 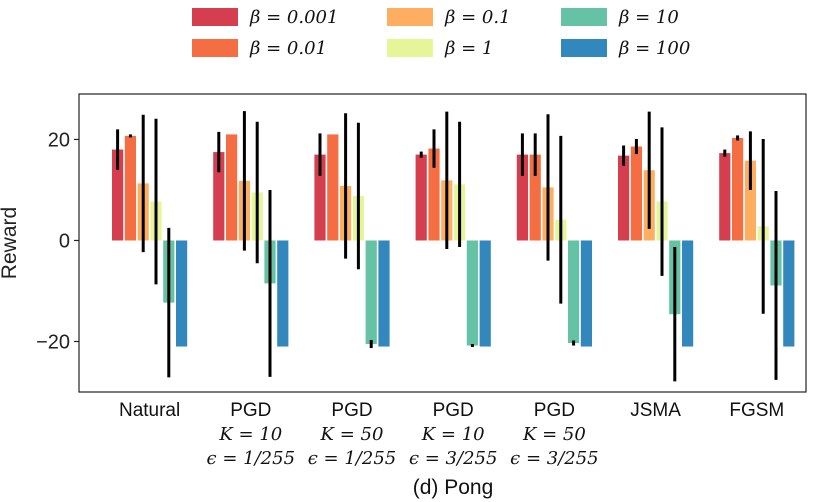 I want to click on legend-label: β = 1, so click(x=468, y=48).